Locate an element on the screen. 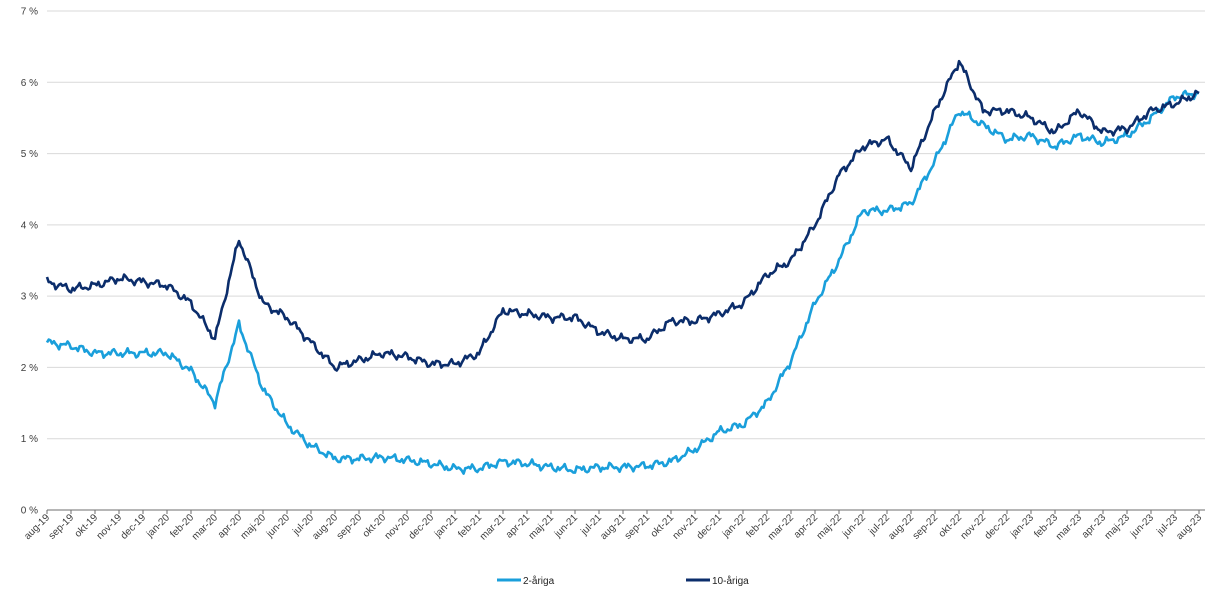 This screenshot has height=607, width=1211. x-tick-label: maj-22 is located at coordinates (830, 527).